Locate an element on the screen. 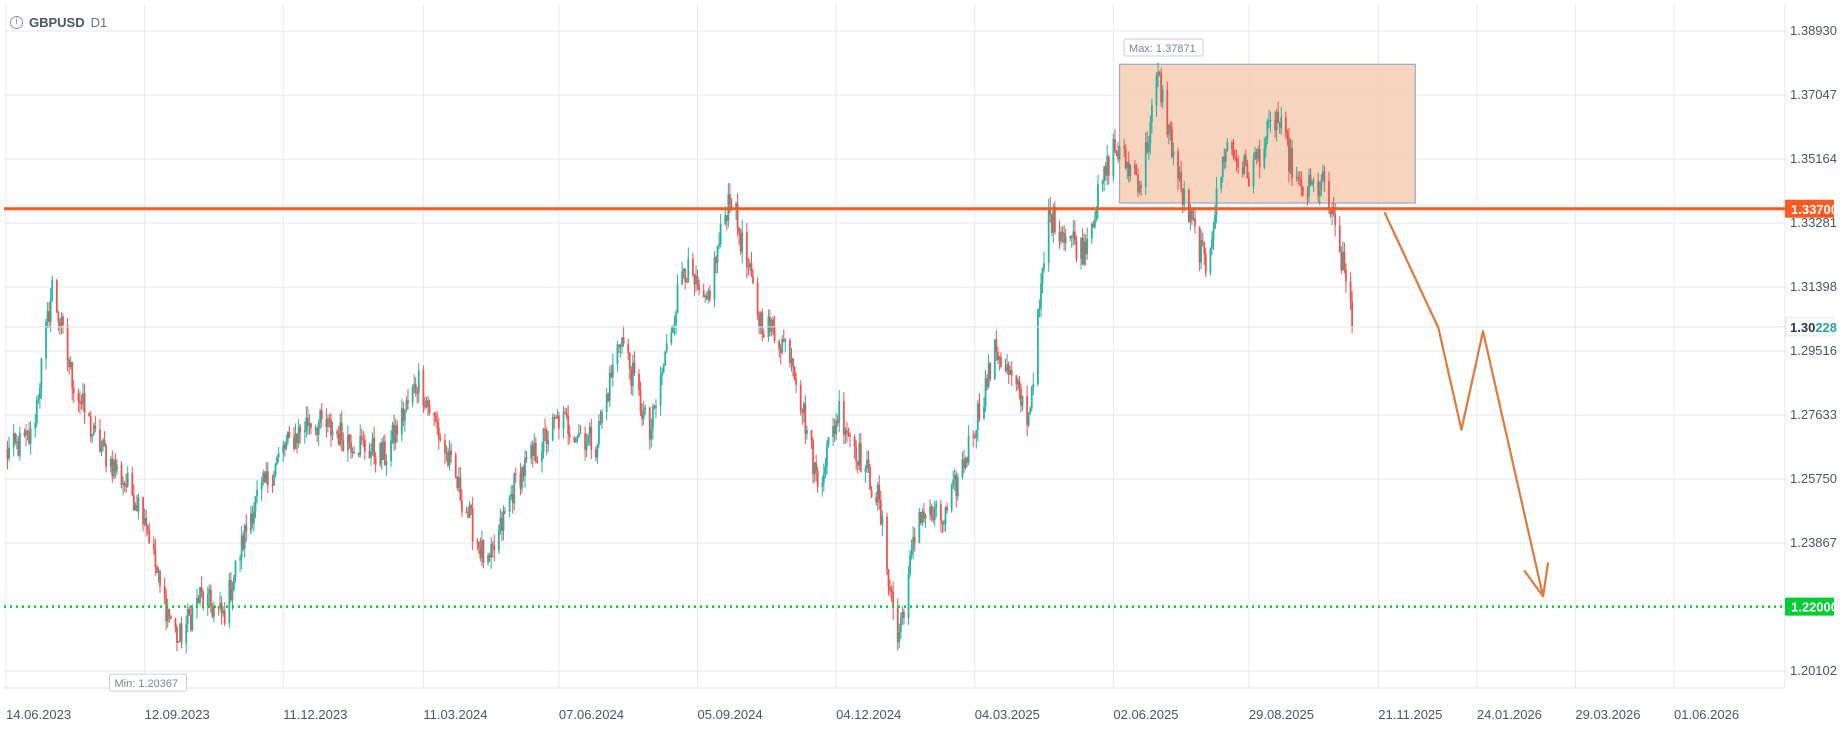 The width and height of the screenshot is (1848, 729). support-price-tag is located at coordinates (1809, 606).